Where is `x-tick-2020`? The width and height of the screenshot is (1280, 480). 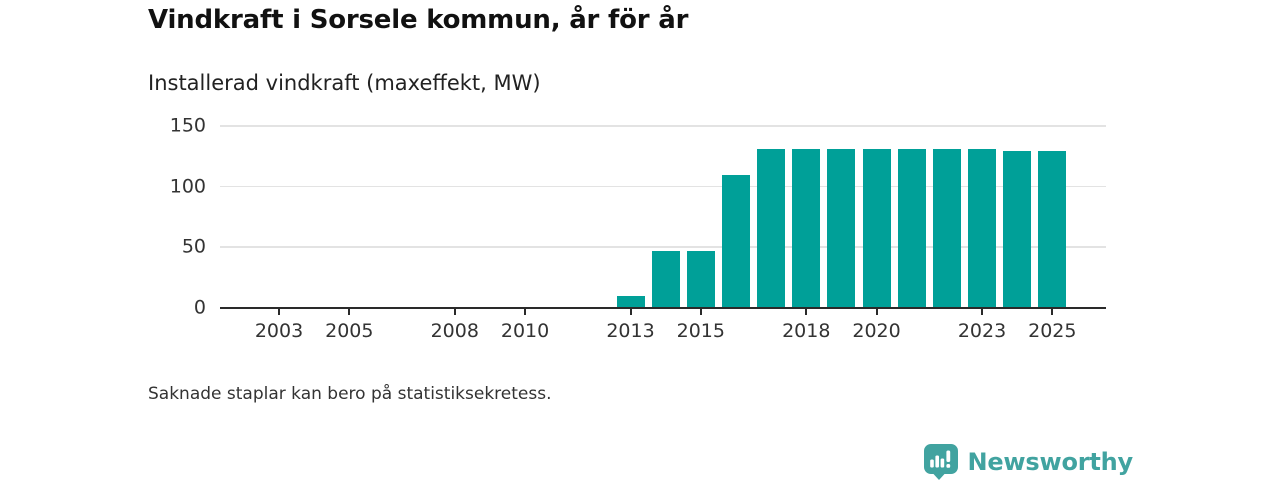
x-tick-2020 is located at coordinates (876, 312).